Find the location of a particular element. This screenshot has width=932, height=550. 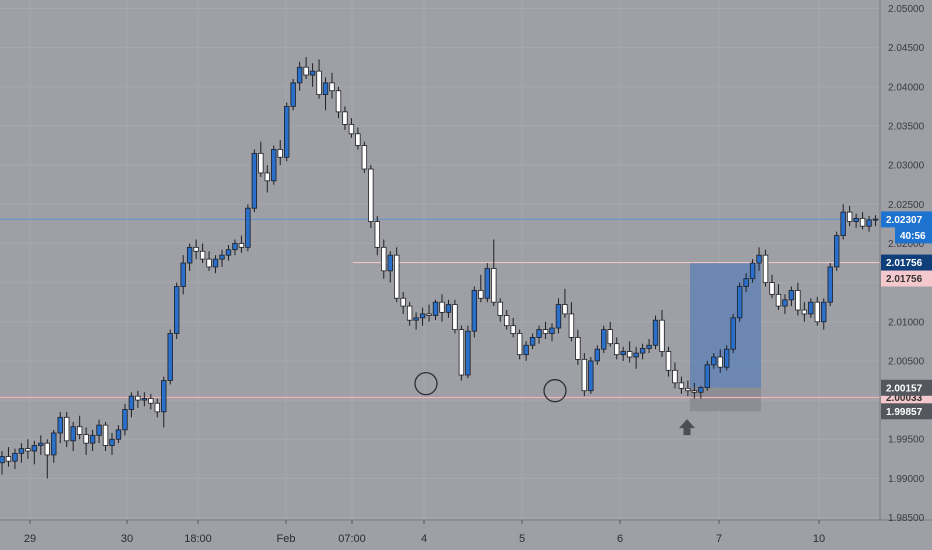

time-axis-ticks: 29 30 18:00 Feb 07:00 4 5 6 7 10 is located at coordinates (424, 532).